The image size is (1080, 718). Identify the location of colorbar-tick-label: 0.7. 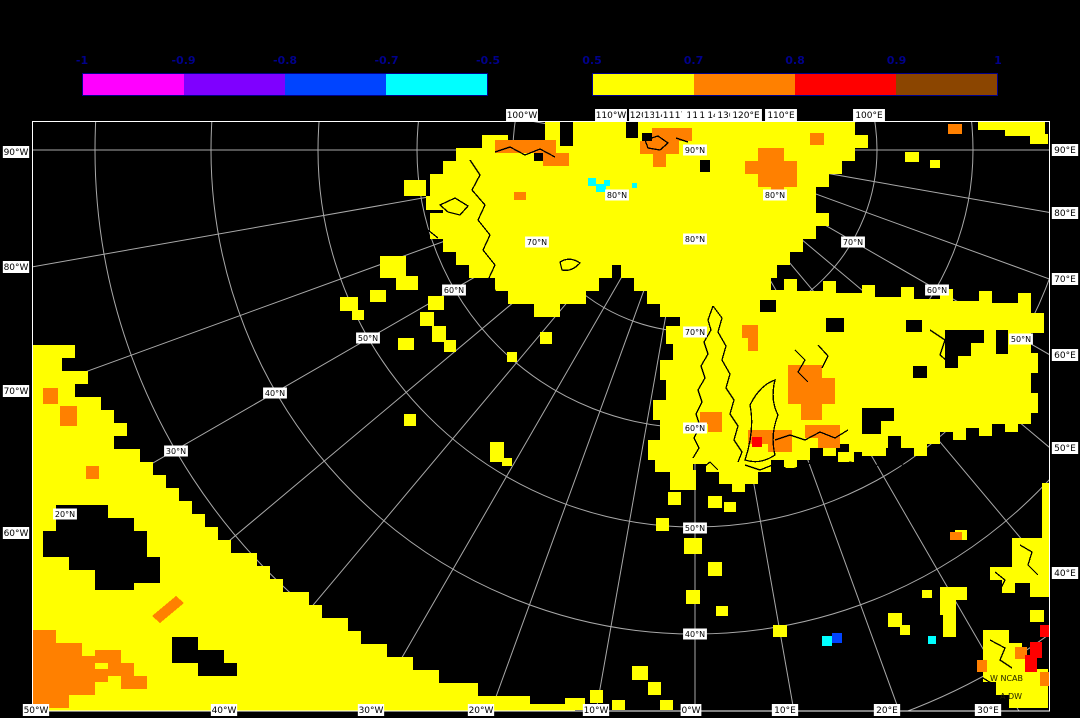
(693, 60).